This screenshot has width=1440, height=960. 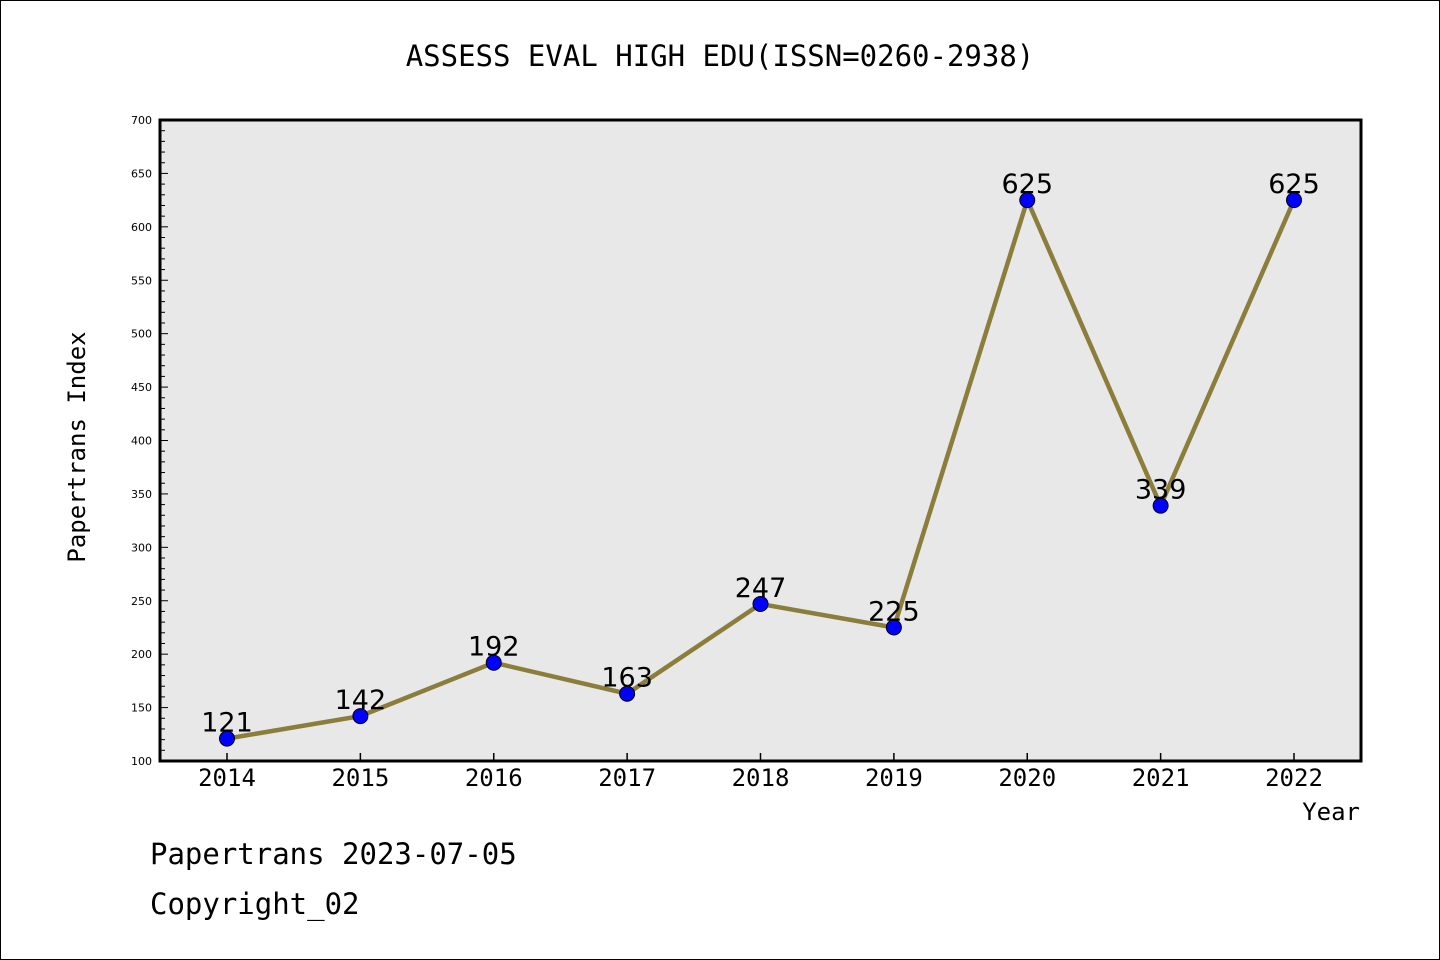 I want to click on x-tick-label: 2019, so click(x=894, y=778).